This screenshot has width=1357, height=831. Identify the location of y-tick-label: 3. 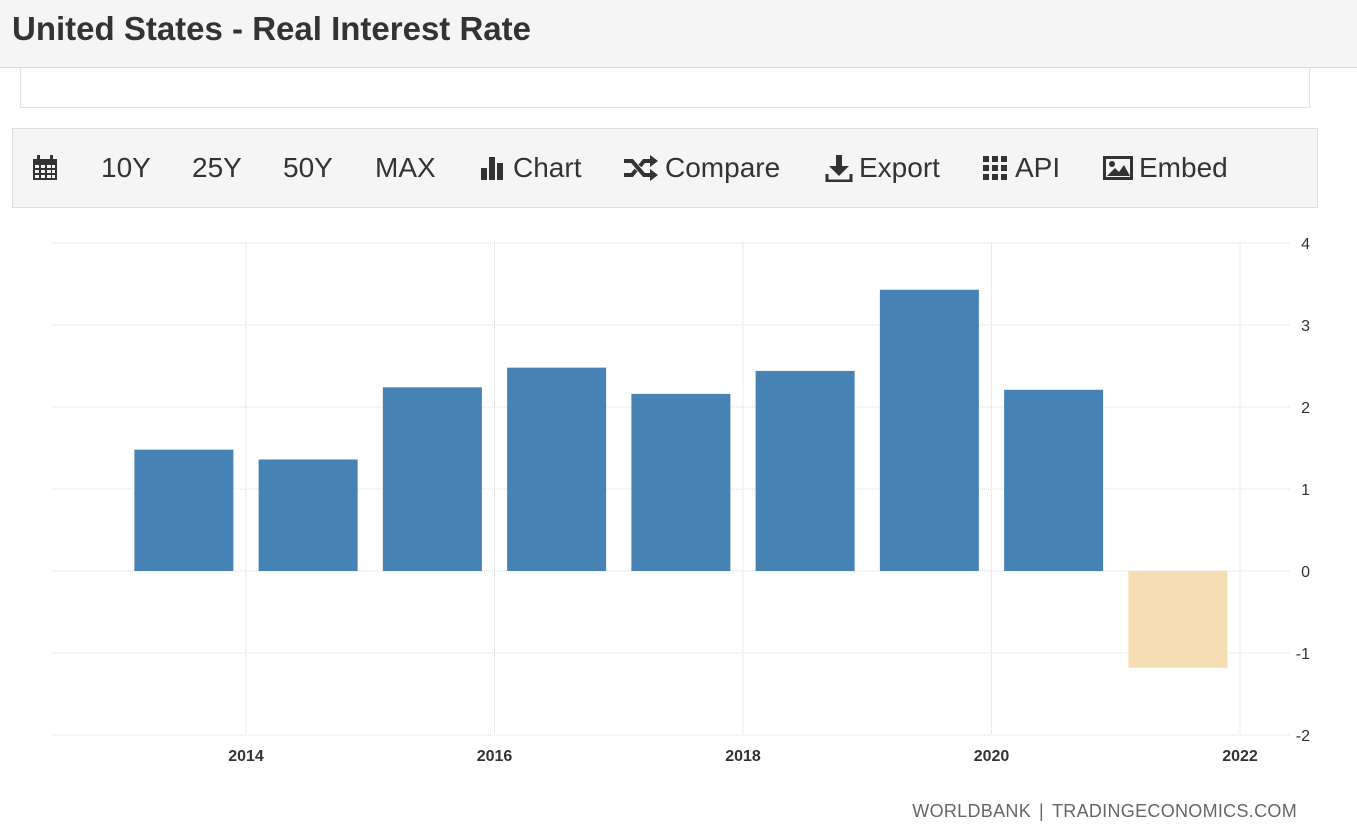
(1305, 326).